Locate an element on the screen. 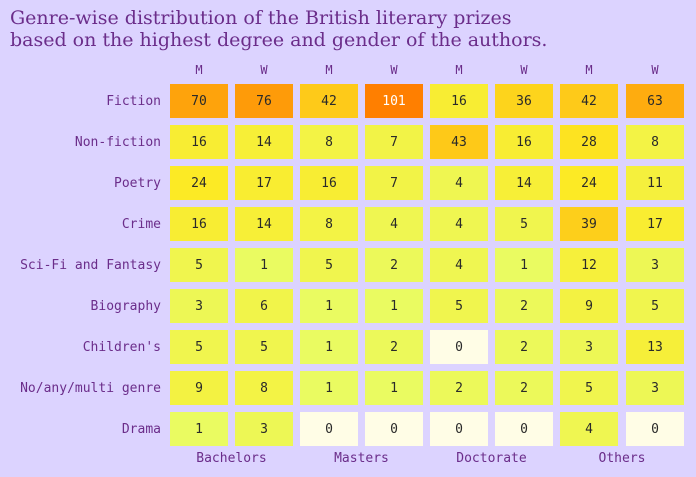 The height and width of the screenshot is (477, 696). cell-value-label: 17 is located at coordinates (655, 224).